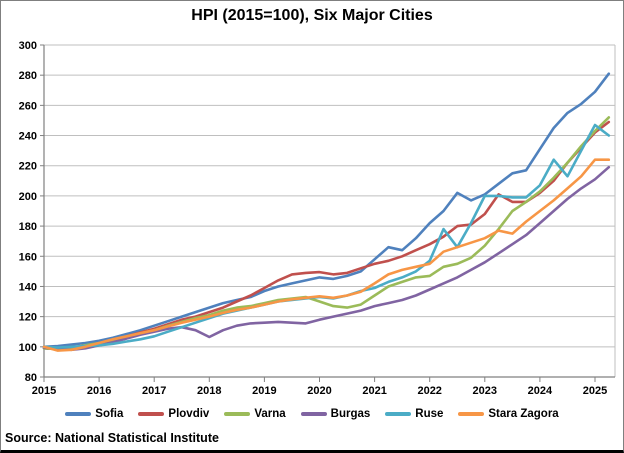 This screenshot has height=453, width=624. What do you see at coordinates (28, 46) in the screenshot?
I see `y-tick-label: 300` at bounding box center [28, 46].